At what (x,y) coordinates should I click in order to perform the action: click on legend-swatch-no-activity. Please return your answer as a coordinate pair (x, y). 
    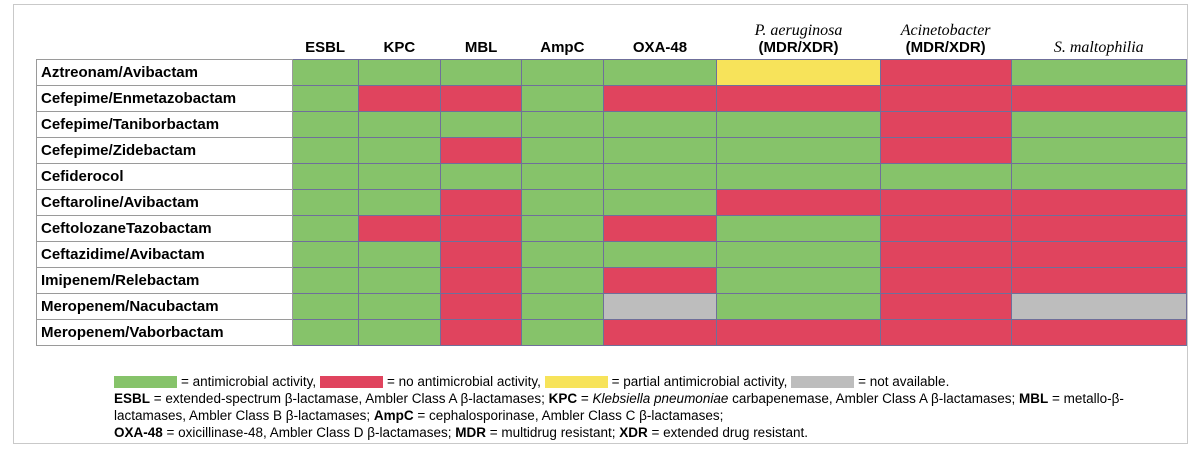
    Looking at the image, I should click on (351, 382).